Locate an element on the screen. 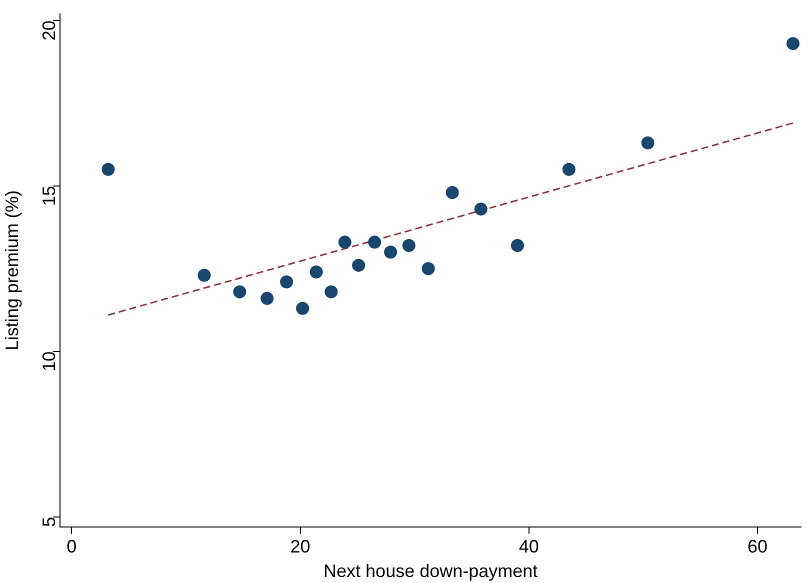  y-tick-label: 20 is located at coordinates (49, 30).